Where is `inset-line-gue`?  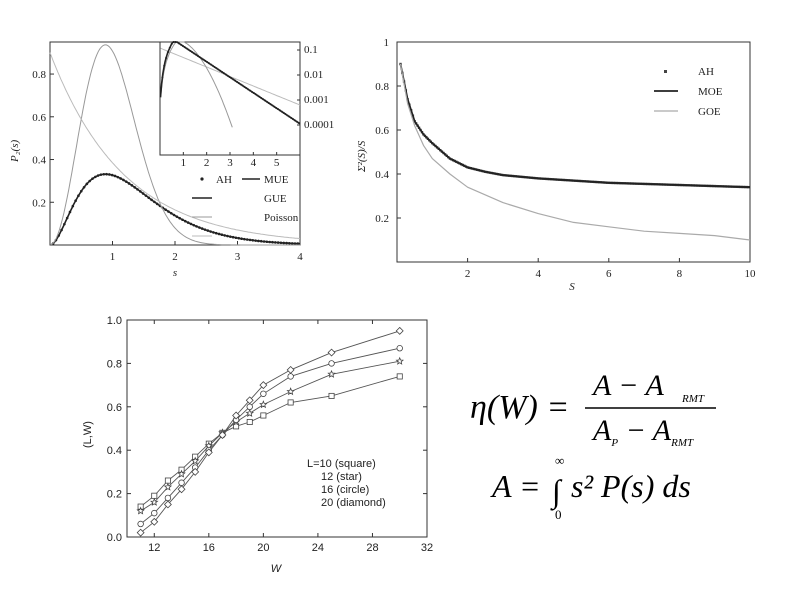 inset-line-gue is located at coordinates (196, 84).